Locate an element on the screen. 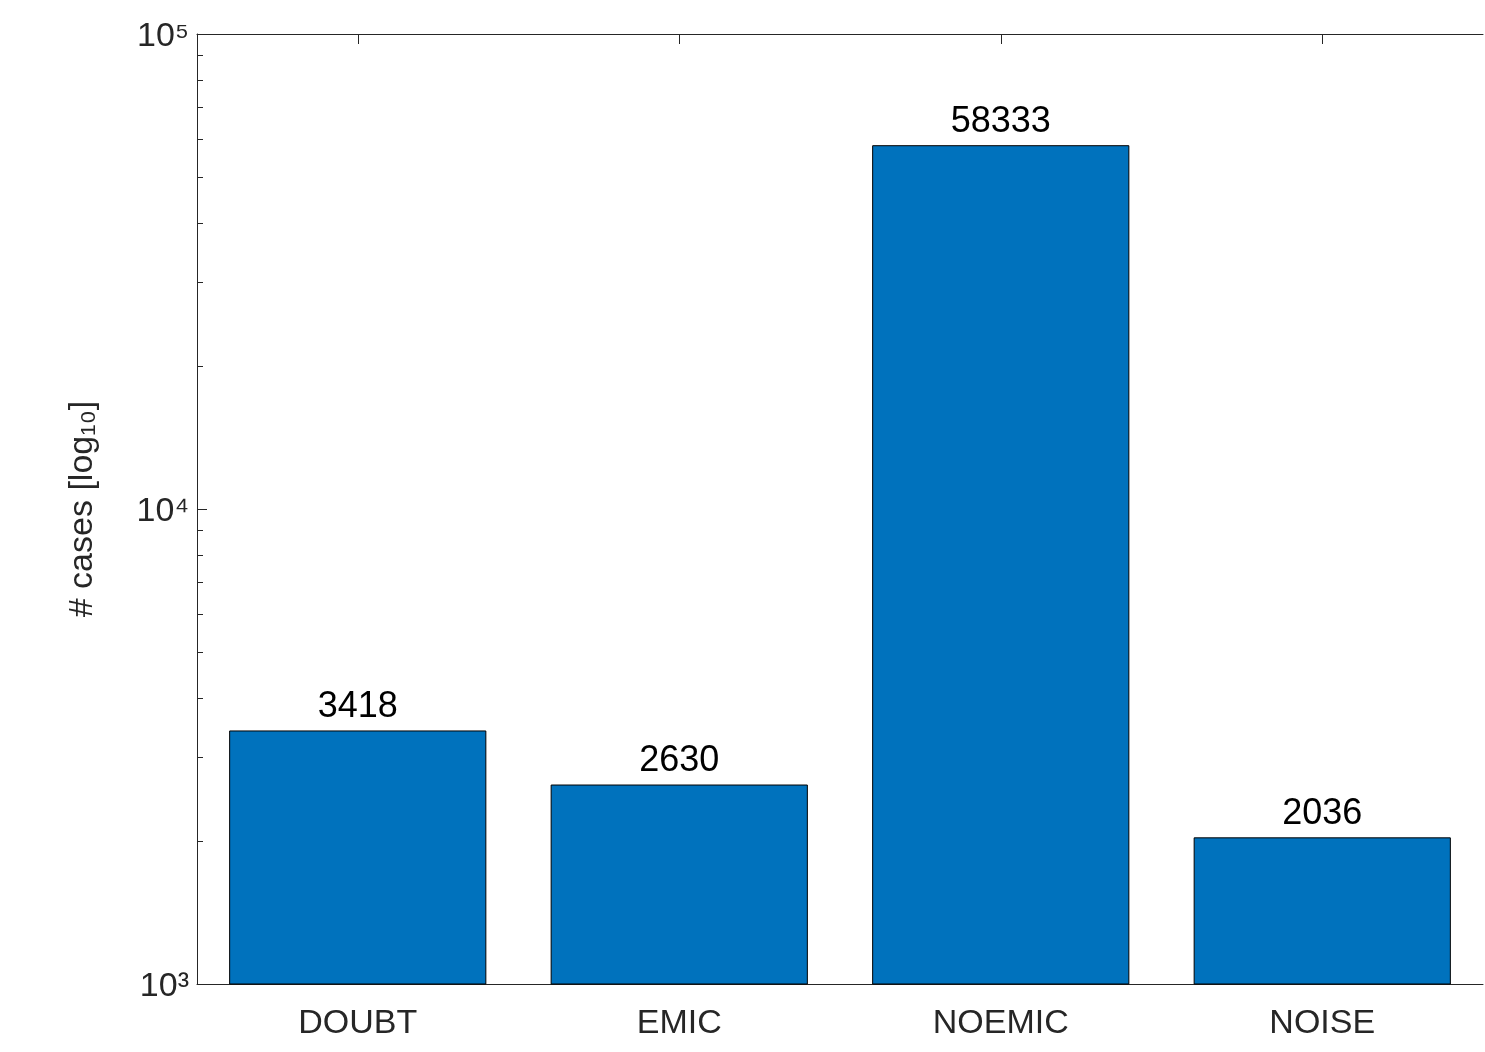 This screenshot has height=1052, width=1485. x-tick-label: NOISE is located at coordinates (1322, 1021).